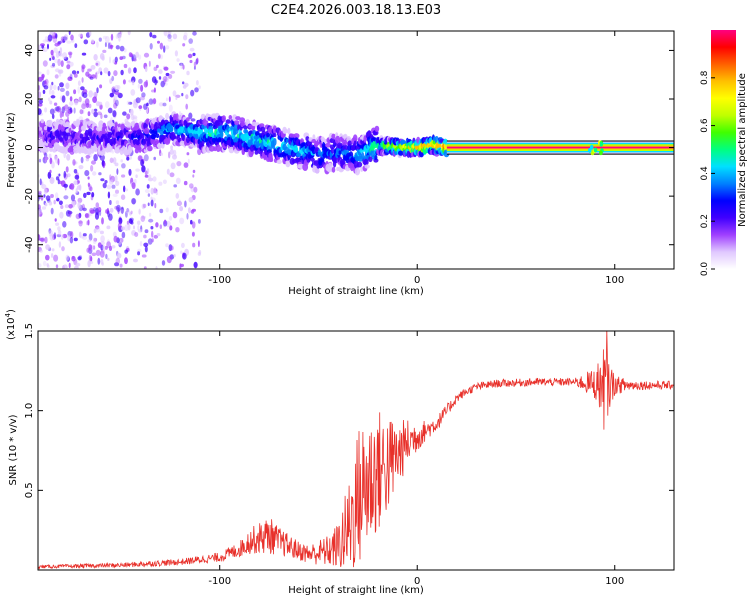 The height and width of the screenshot is (600, 750). What do you see at coordinates (417, 581) in the screenshot?
I see `snr-xtick-label: 0` at bounding box center [417, 581].